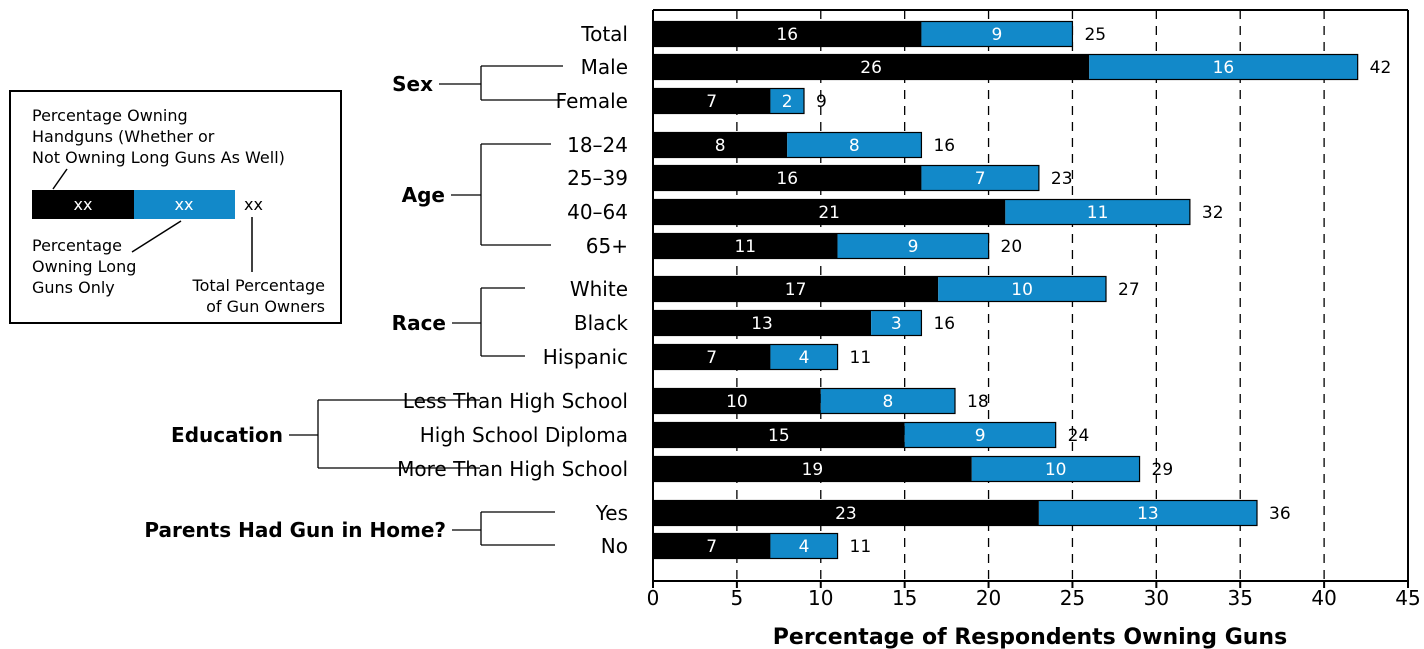  I want to click on legend-total-label-line-2: of Gun Owners, so click(265, 306).